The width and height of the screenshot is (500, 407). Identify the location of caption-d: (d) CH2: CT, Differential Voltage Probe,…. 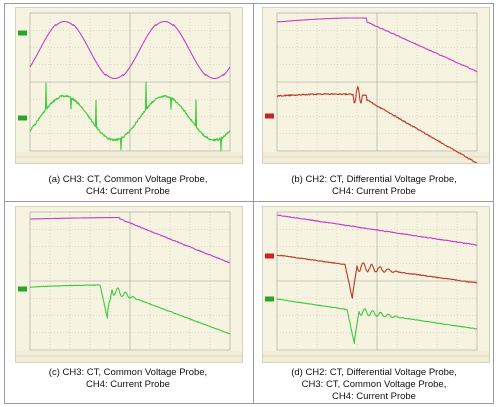
(374, 385).